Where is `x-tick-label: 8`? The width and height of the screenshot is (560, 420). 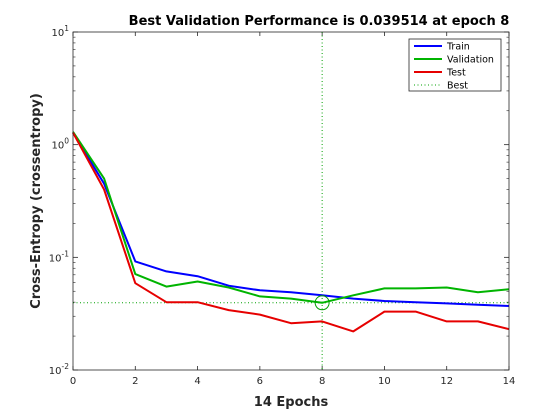
x-tick-label: 8 is located at coordinates (322, 381).